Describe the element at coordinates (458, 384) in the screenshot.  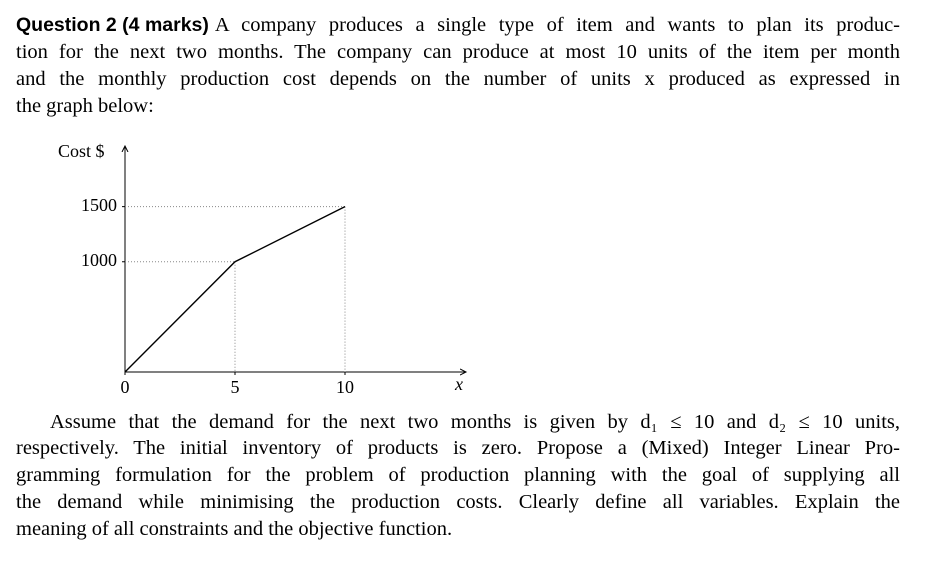
I see `x-axis-label: x` at that location.